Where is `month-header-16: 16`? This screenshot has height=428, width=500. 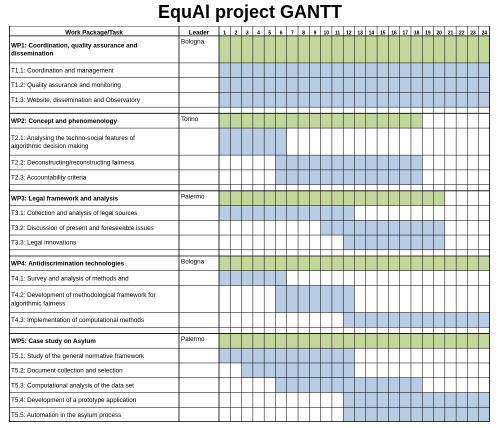 month-header-16: 16 is located at coordinates (394, 33).